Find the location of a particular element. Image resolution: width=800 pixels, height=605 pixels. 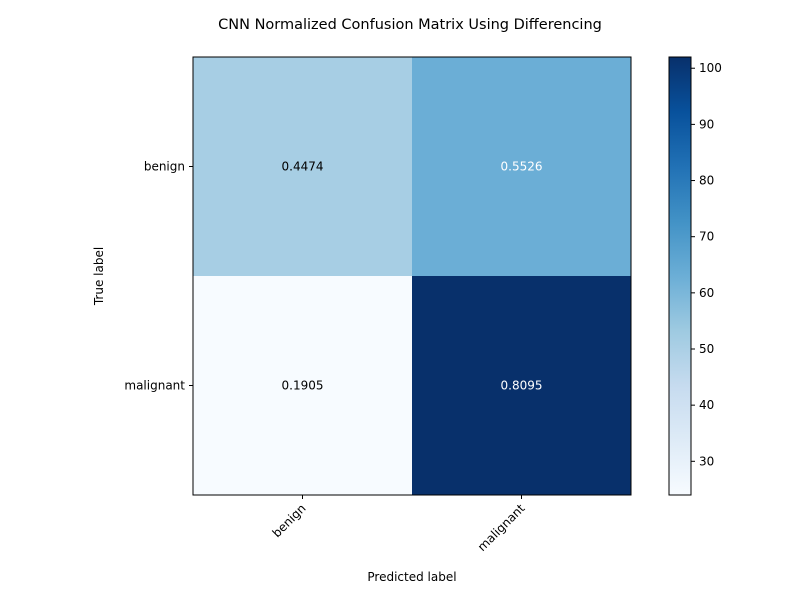

cell-value-label: 0.8095 is located at coordinates (522, 386).